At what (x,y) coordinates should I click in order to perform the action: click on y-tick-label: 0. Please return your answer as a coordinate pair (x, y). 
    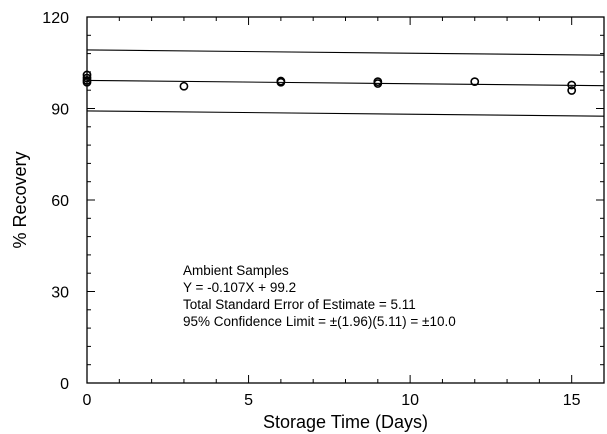
    Looking at the image, I should click on (64, 384).